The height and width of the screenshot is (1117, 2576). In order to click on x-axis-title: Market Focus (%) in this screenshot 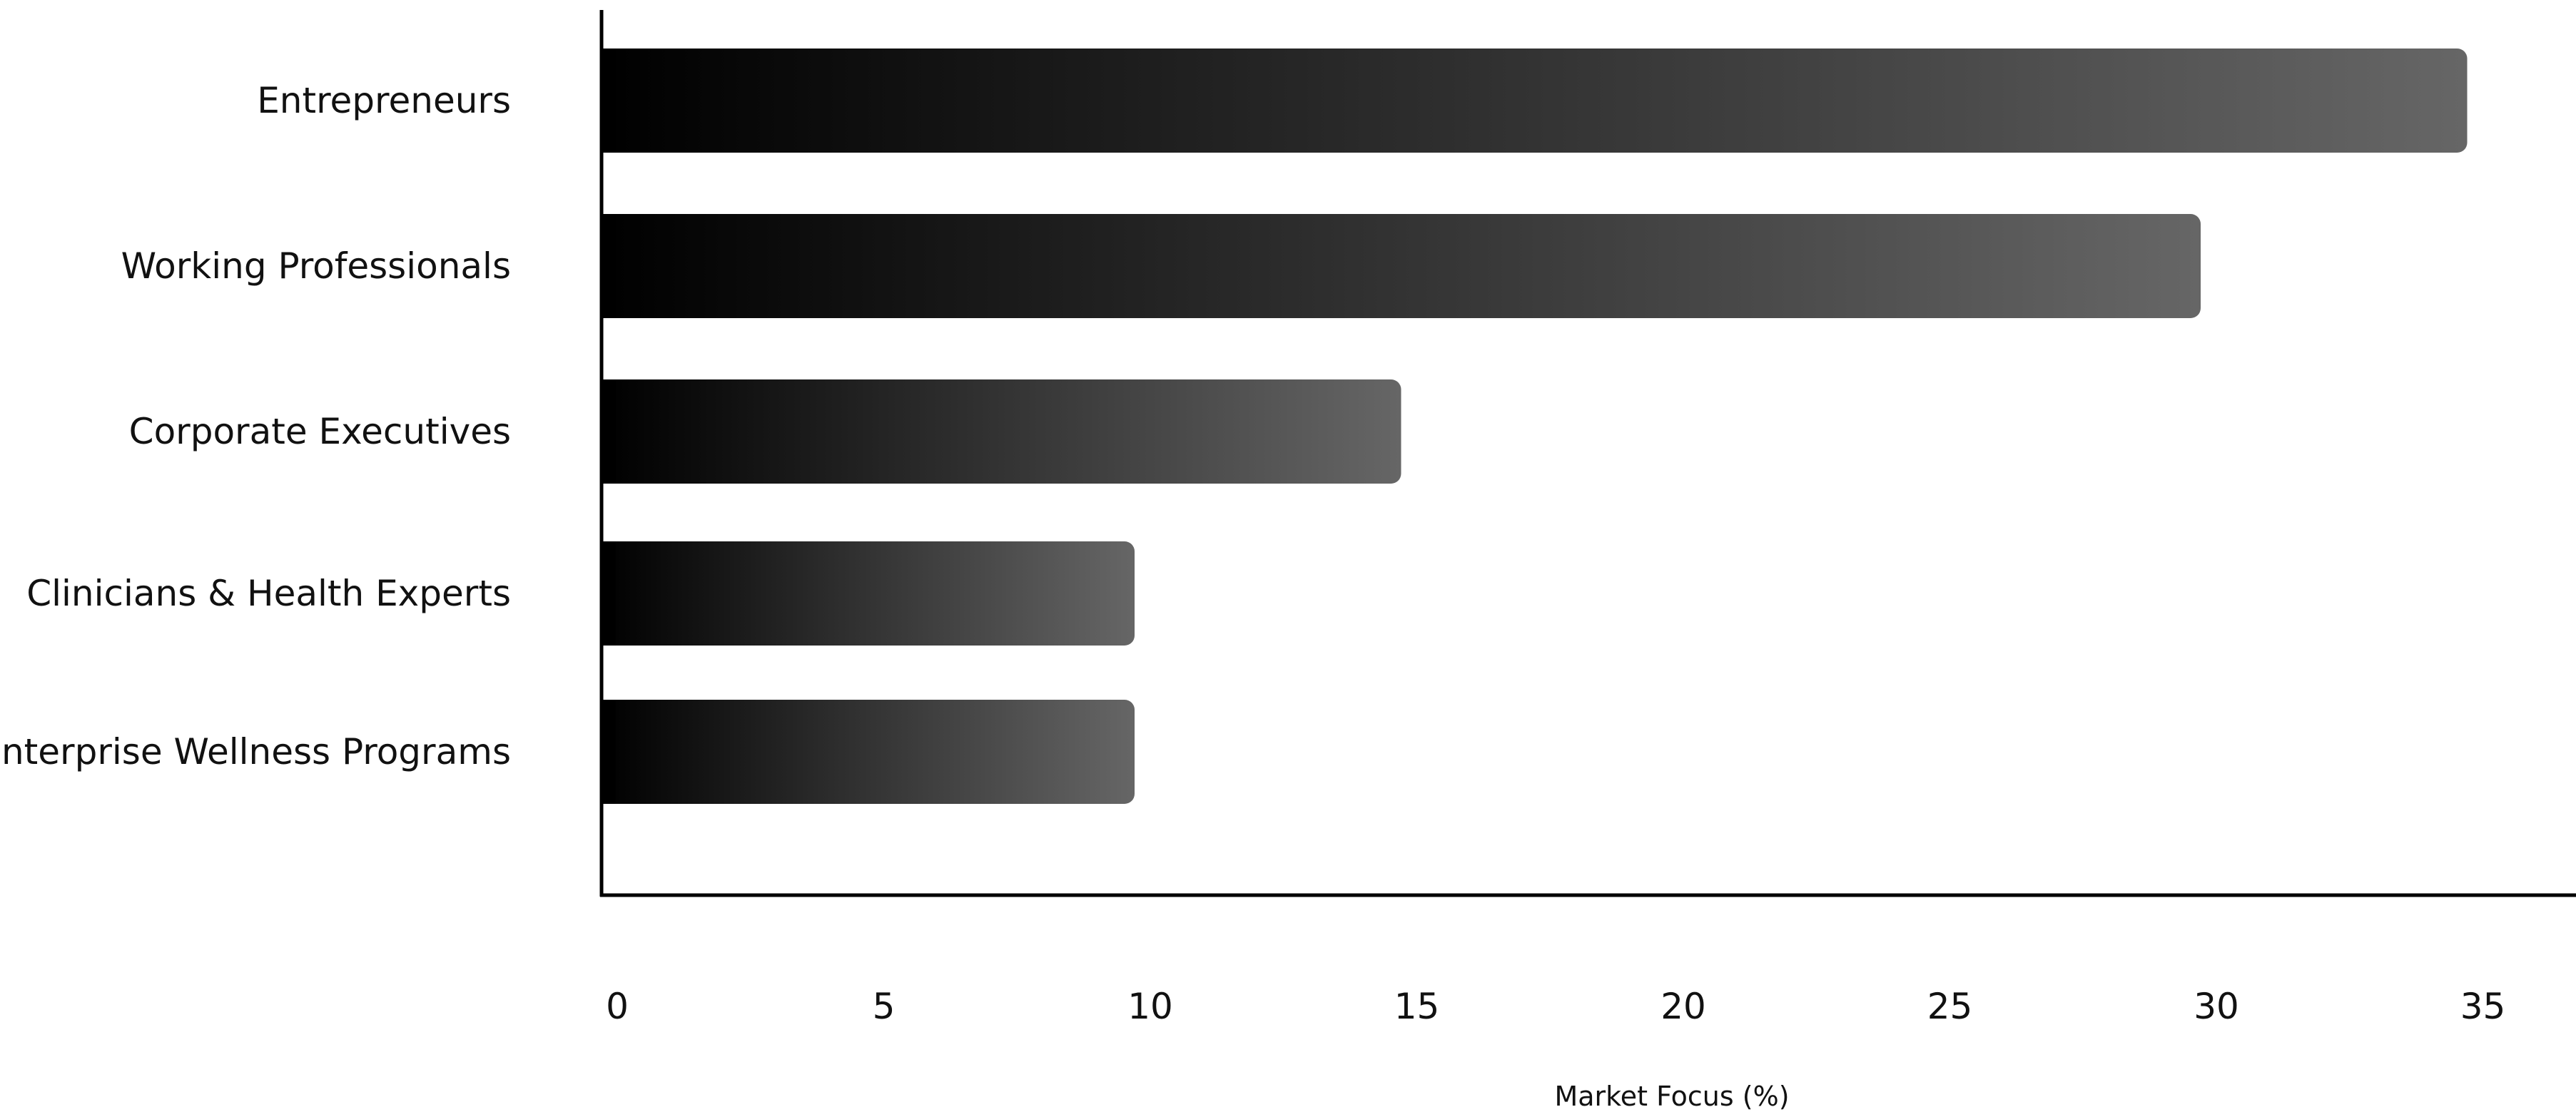, I will do `click(1672, 1096)`.